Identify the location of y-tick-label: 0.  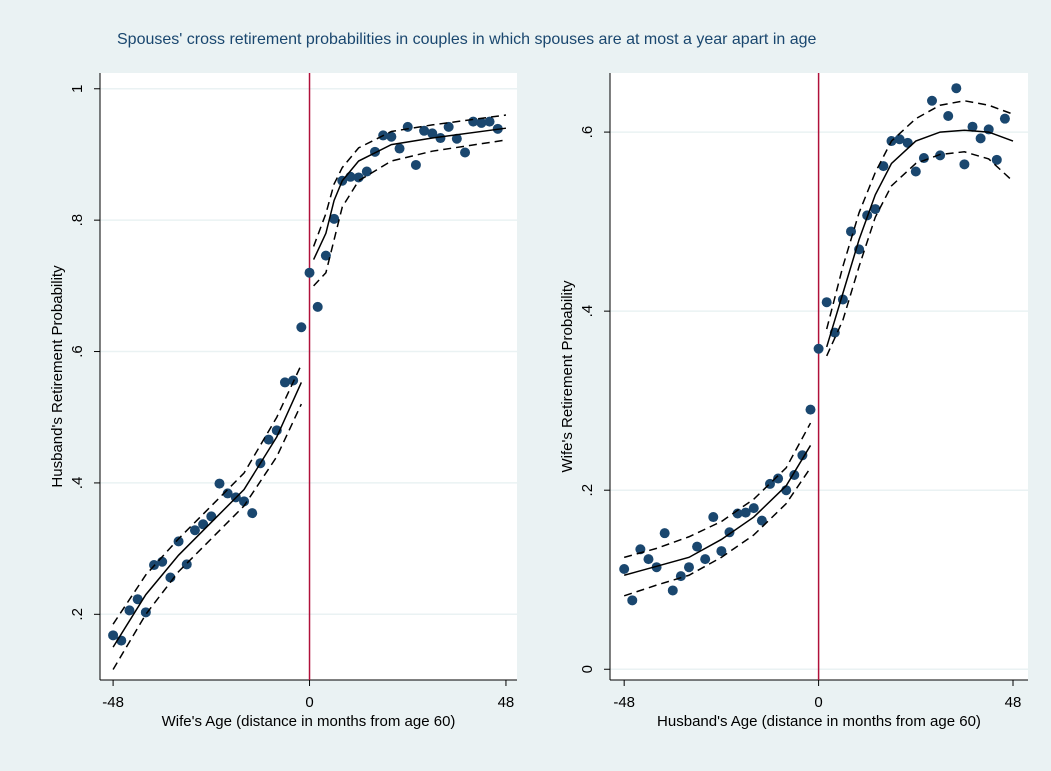
(587, 669).